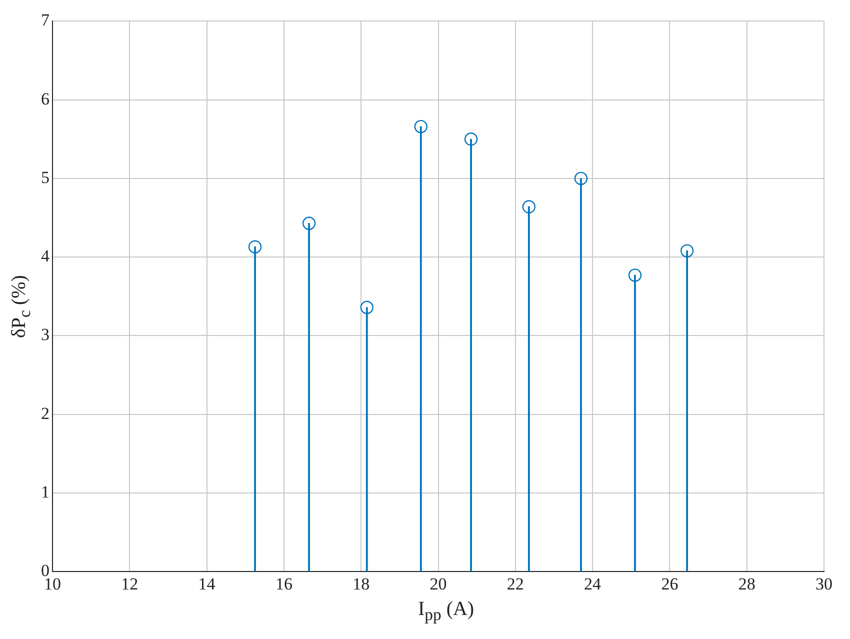 The height and width of the screenshot is (639, 850). What do you see at coordinates (45, 334) in the screenshot?
I see `y-tick-label: 3` at bounding box center [45, 334].